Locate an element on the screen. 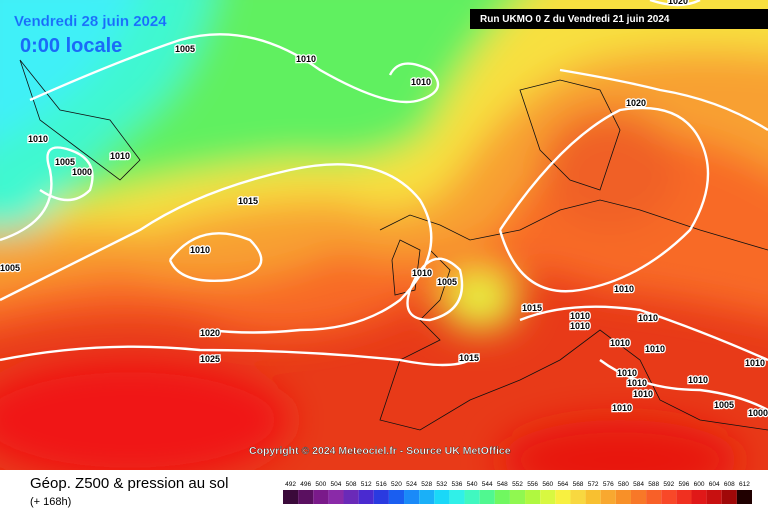 The height and width of the screenshot is (517, 768). local-time: 0:00 locale is located at coordinates (71, 46).